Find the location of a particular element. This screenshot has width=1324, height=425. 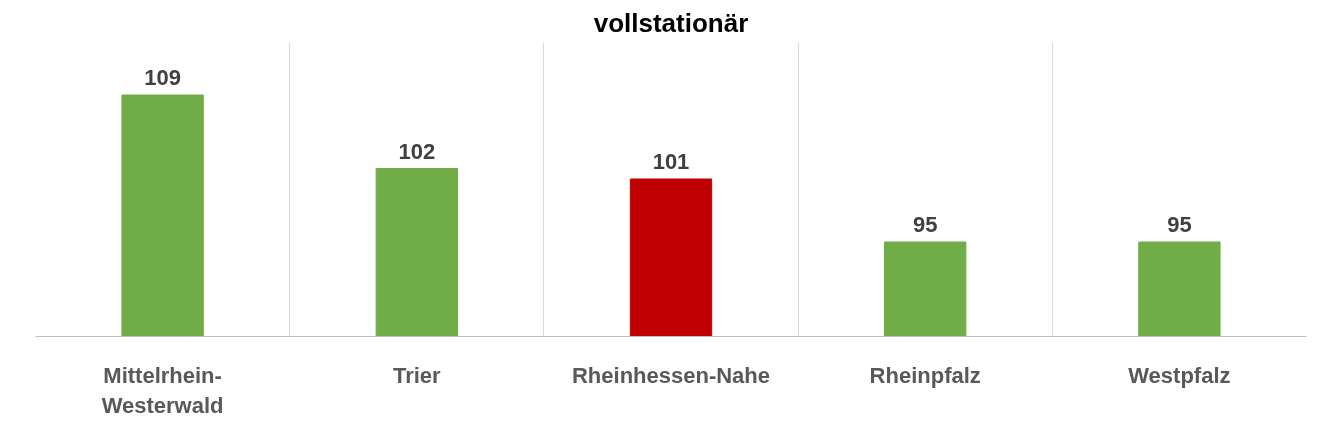

chart-title: vollstationär is located at coordinates (671, 22).